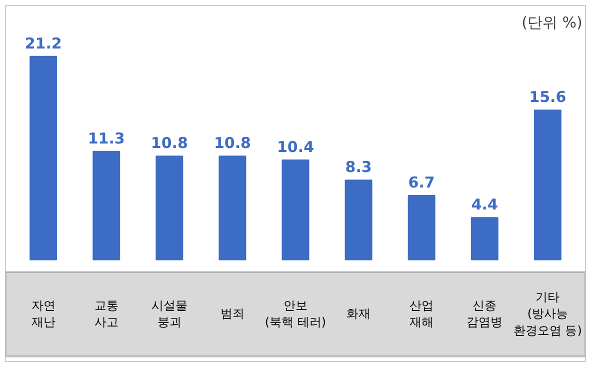 This screenshot has width=600, height=376. I want to click on x-tick-label: 시설물 붕괴, so click(169, 314).